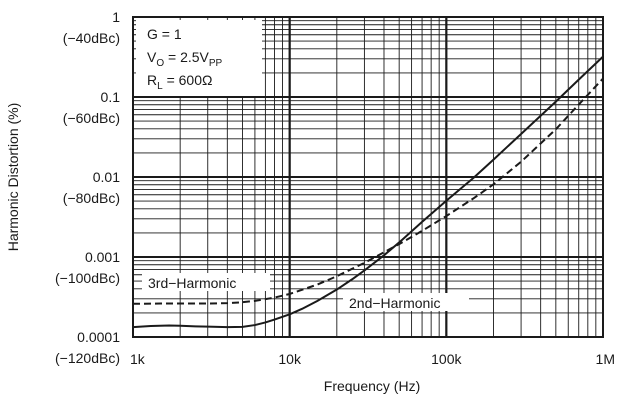  I want to click on rl-subscript: L, so click(160, 86).